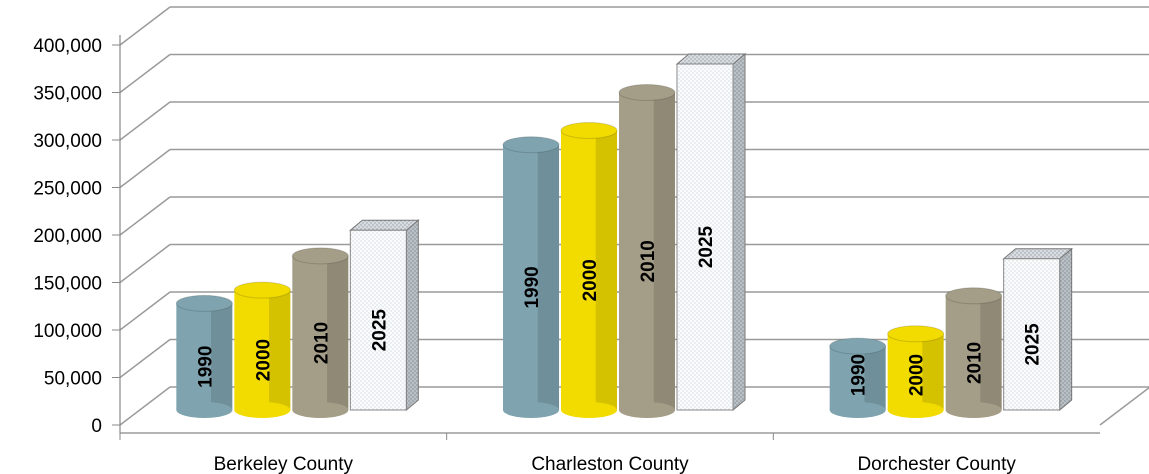  What do you see at coordinates (73, 379) in the screenshot?
I see `y-tick-label: 50,000` at bounding box center [73, 379].